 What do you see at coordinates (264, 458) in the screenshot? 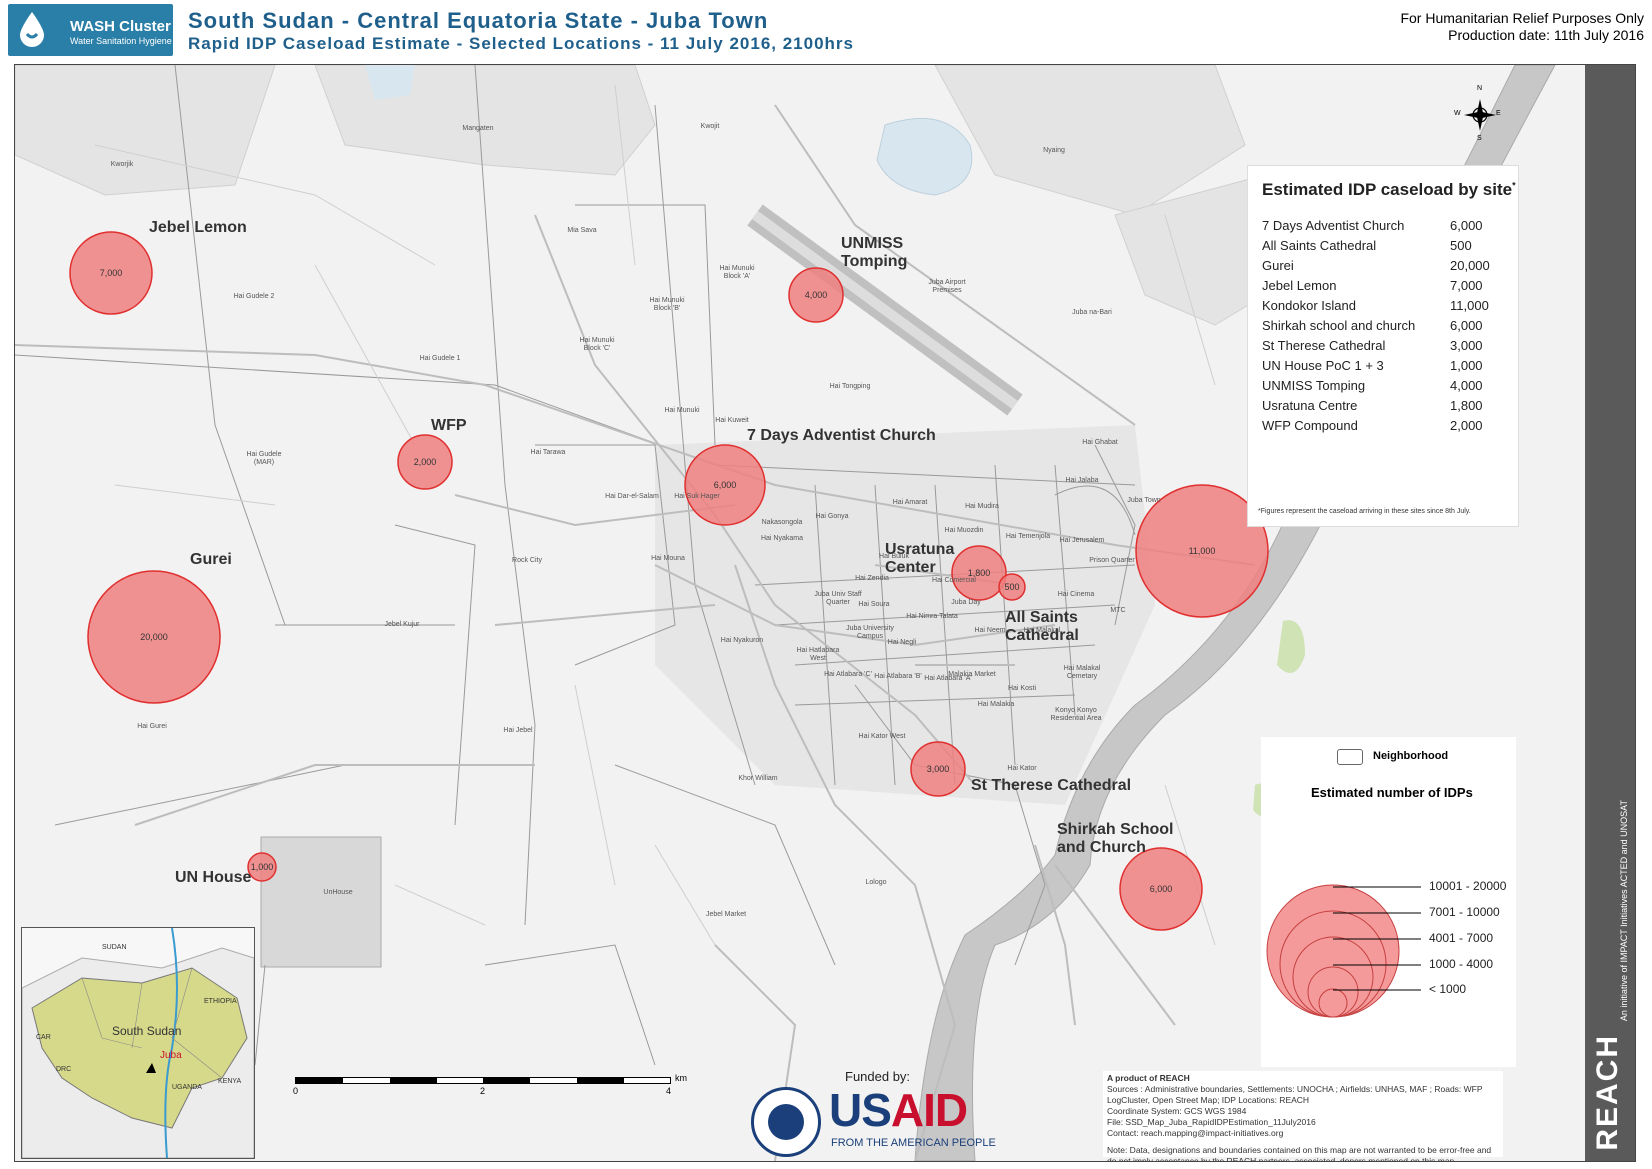
I see `place-label: Hai Gudele (MAR)` at bounding box center [264, 458].